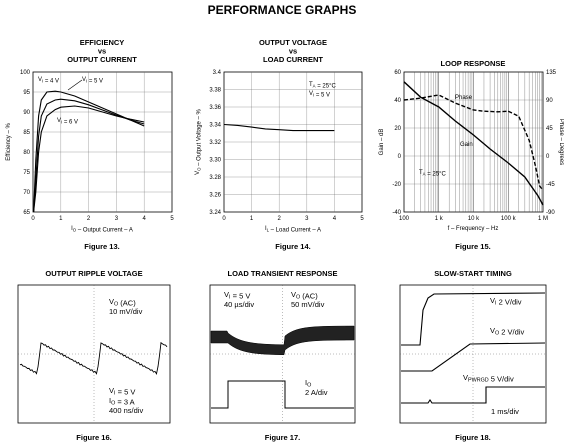 This screenshot has width=564, height=448. Describe the element at coordinates (282, 273) in the screenshot. I see `chart-title-transient: LOAD TRANSIENT RESPONSE` at that location.